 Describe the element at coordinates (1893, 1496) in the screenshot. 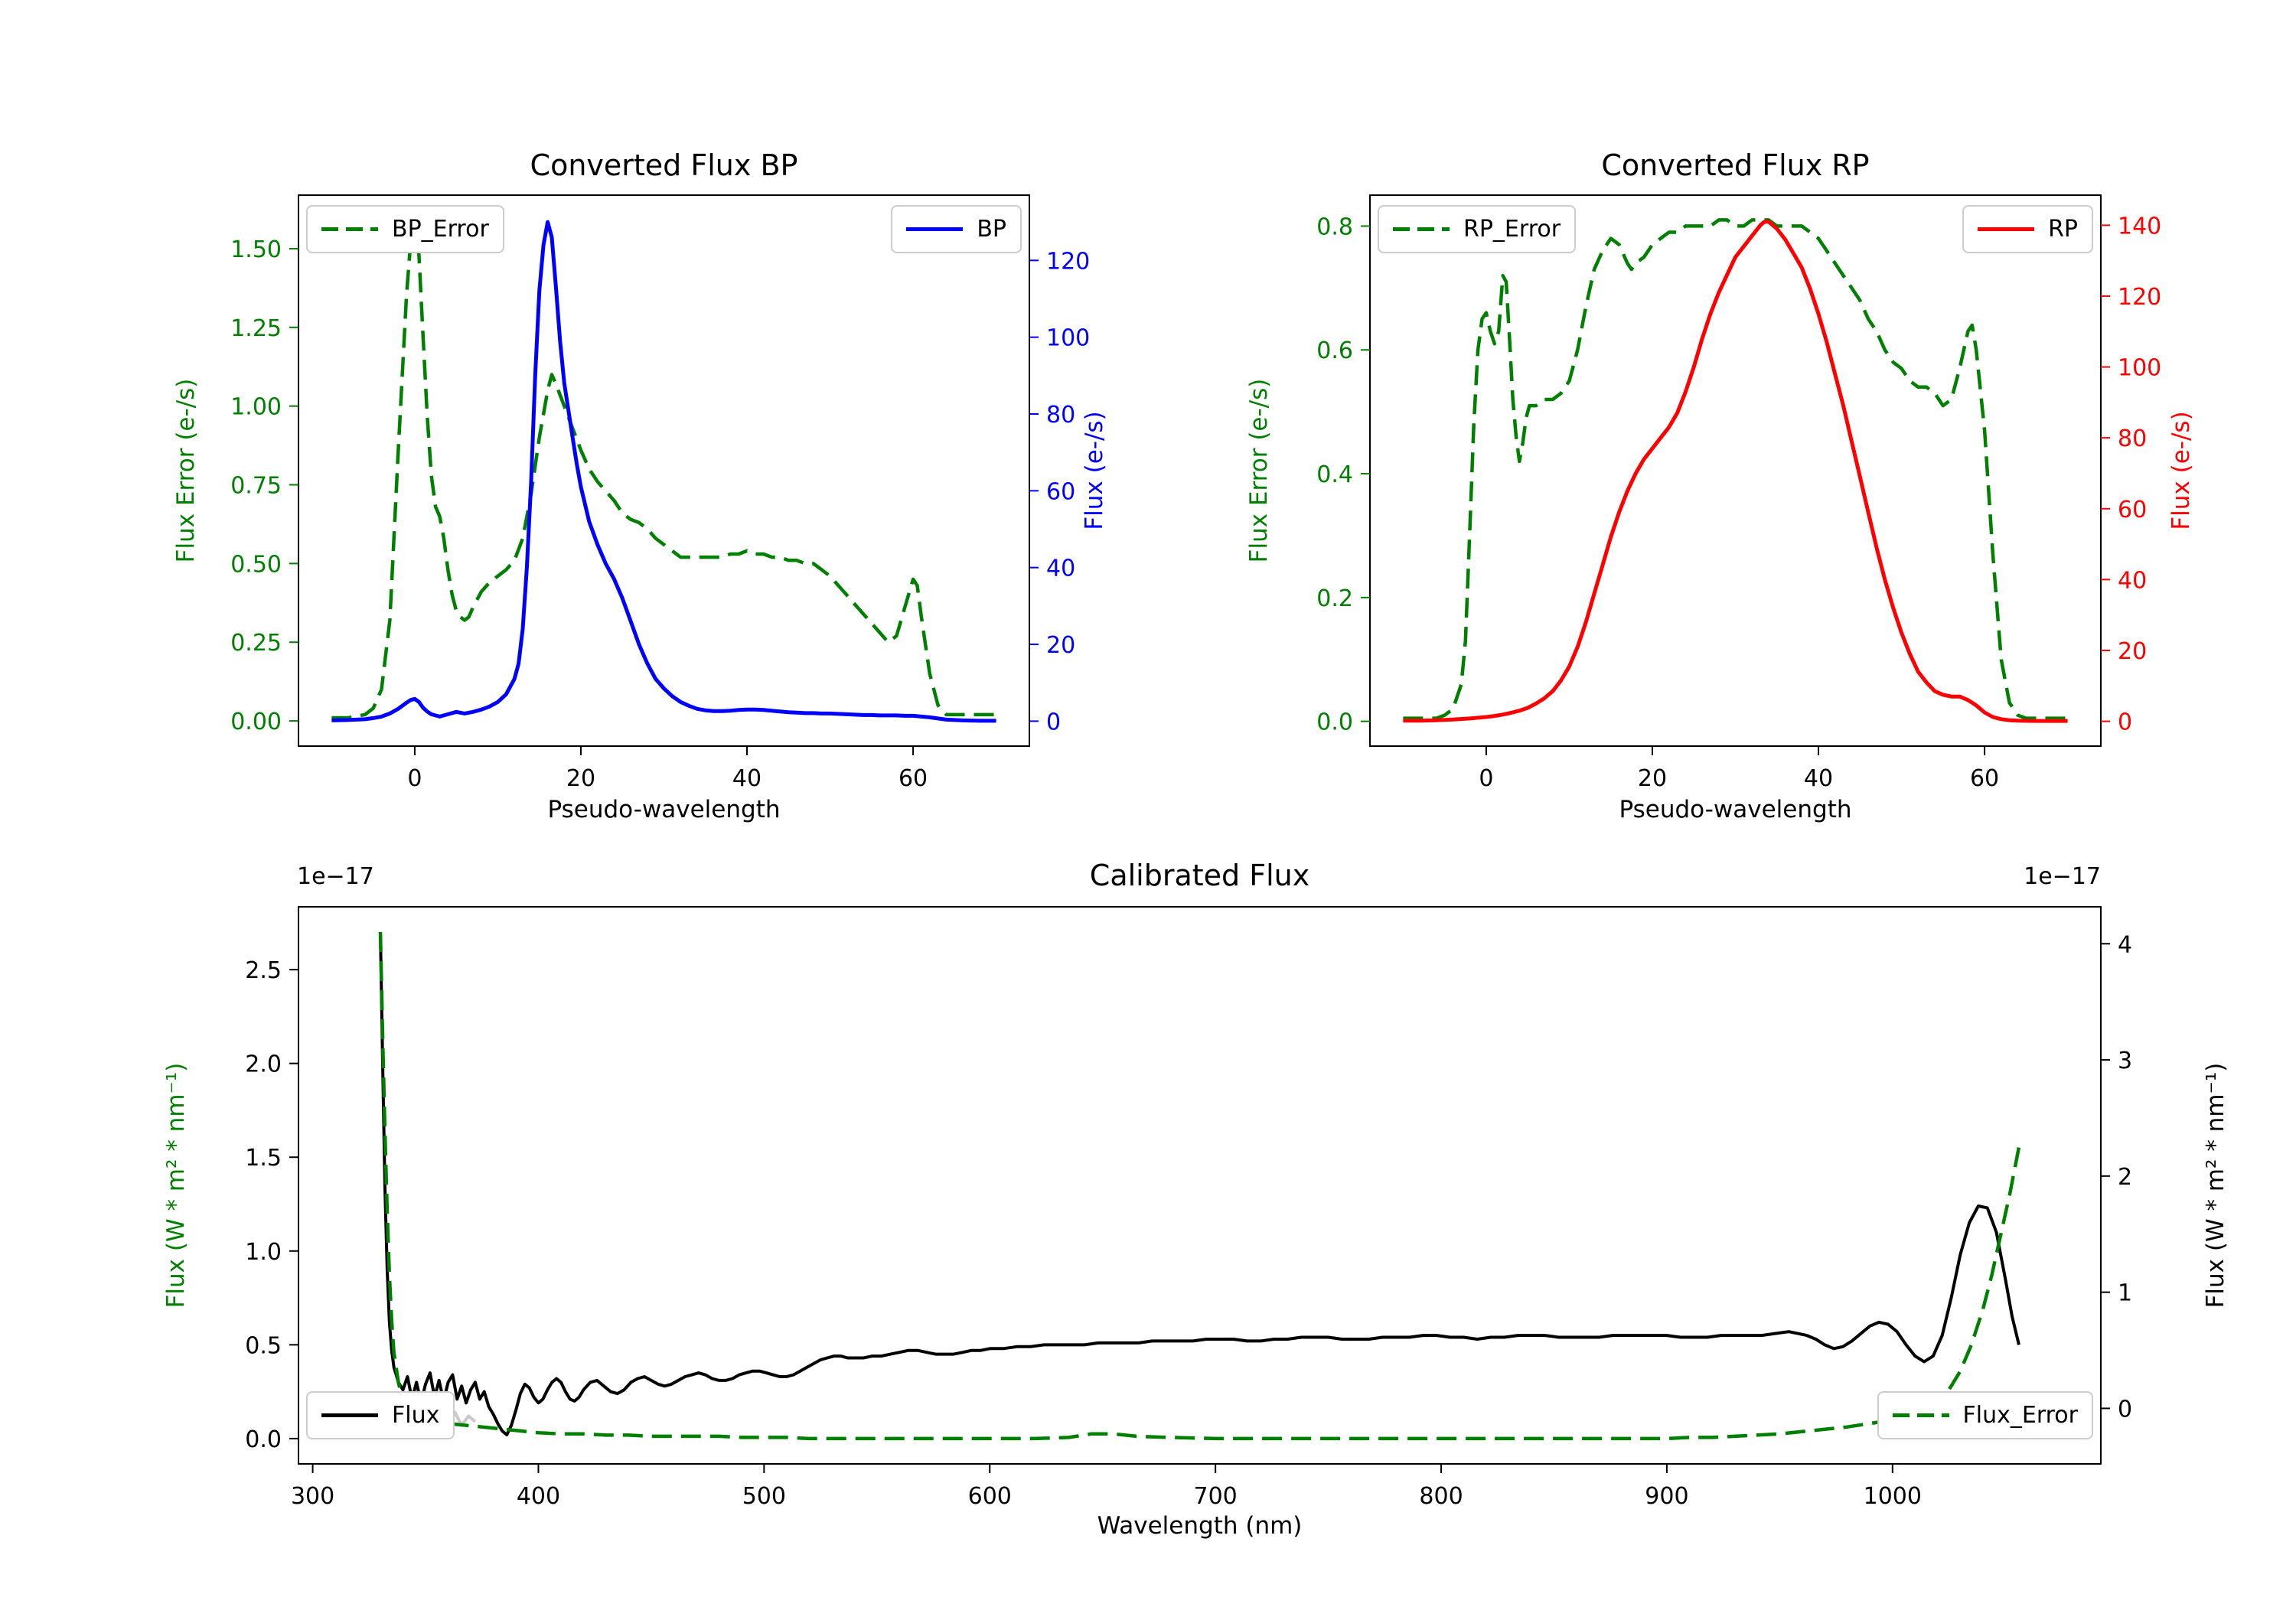

I see `tick-label: 1000` at that location.